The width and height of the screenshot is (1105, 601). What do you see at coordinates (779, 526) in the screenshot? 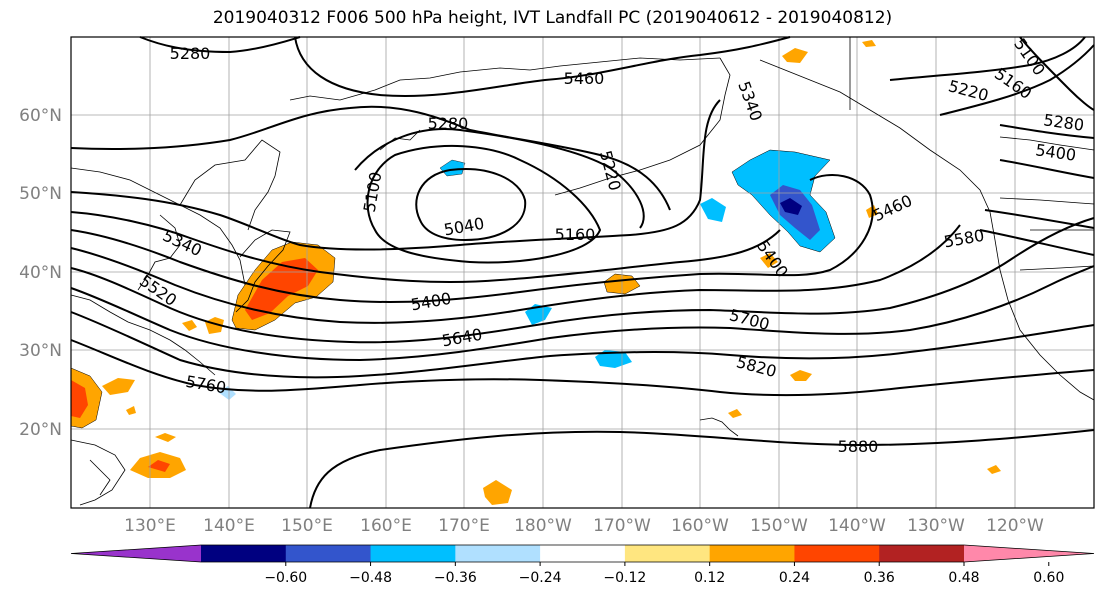
I see `lon-label: 150°W` at bounding box center [779, 526].